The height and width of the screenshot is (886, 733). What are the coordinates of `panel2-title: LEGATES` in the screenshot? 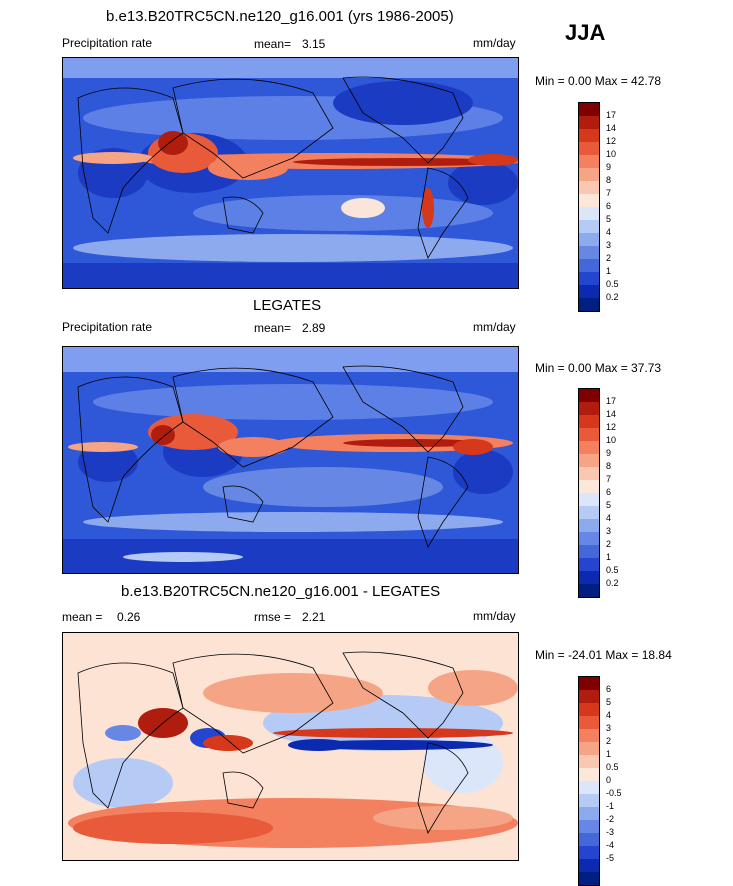 It's located at (287, 305).